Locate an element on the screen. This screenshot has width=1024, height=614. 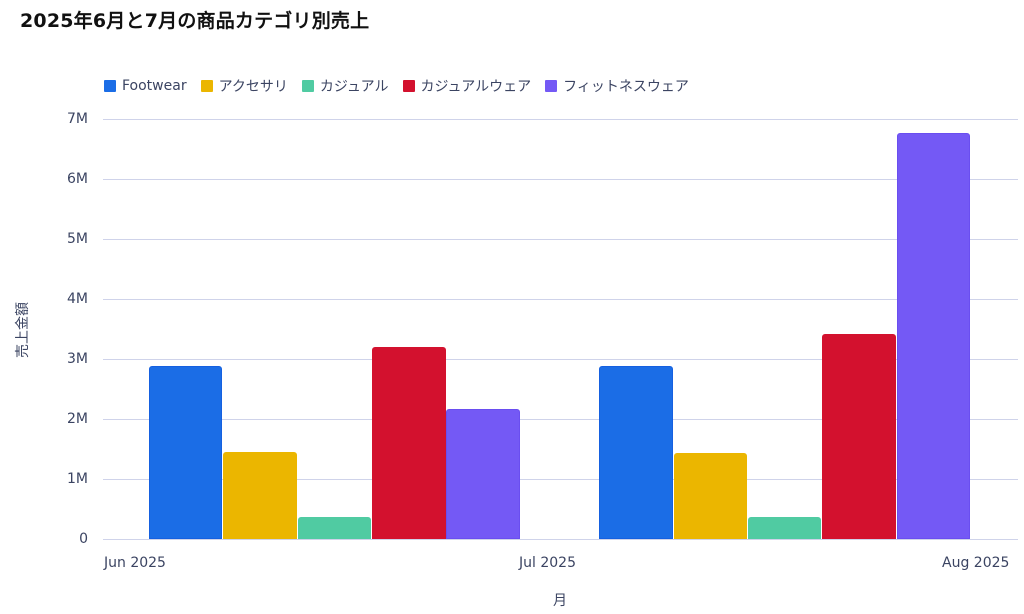
legend-item-casualwear: カジュアルウェア is located at coordinates (467, 86).